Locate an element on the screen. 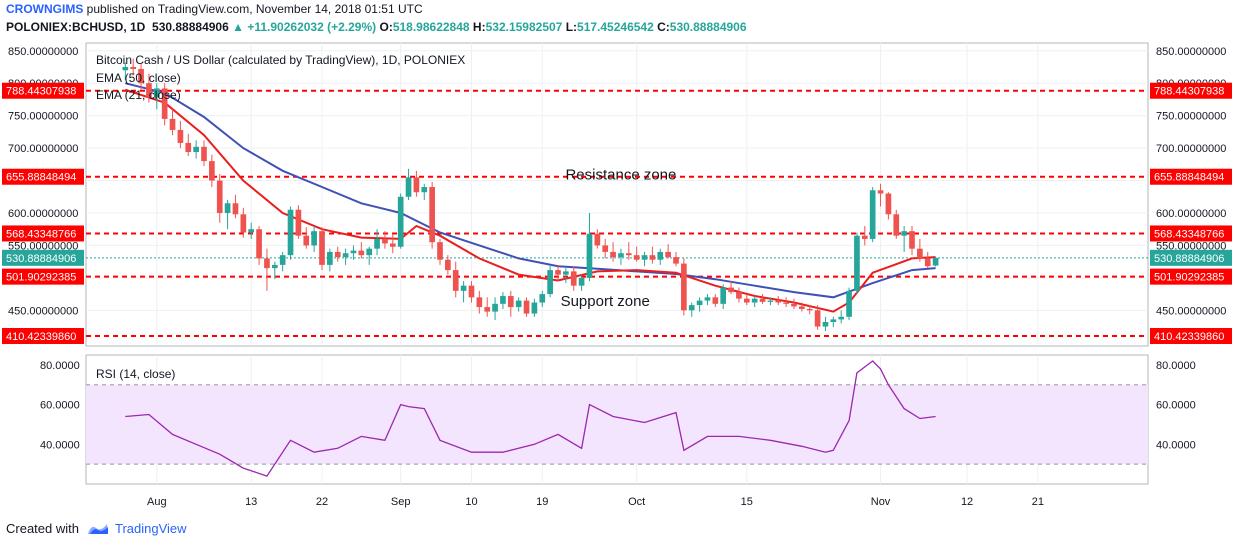 The height and width of the screenshot is (549, 1236). high-value: 532.15982507 is located at coordinates (524, 27).